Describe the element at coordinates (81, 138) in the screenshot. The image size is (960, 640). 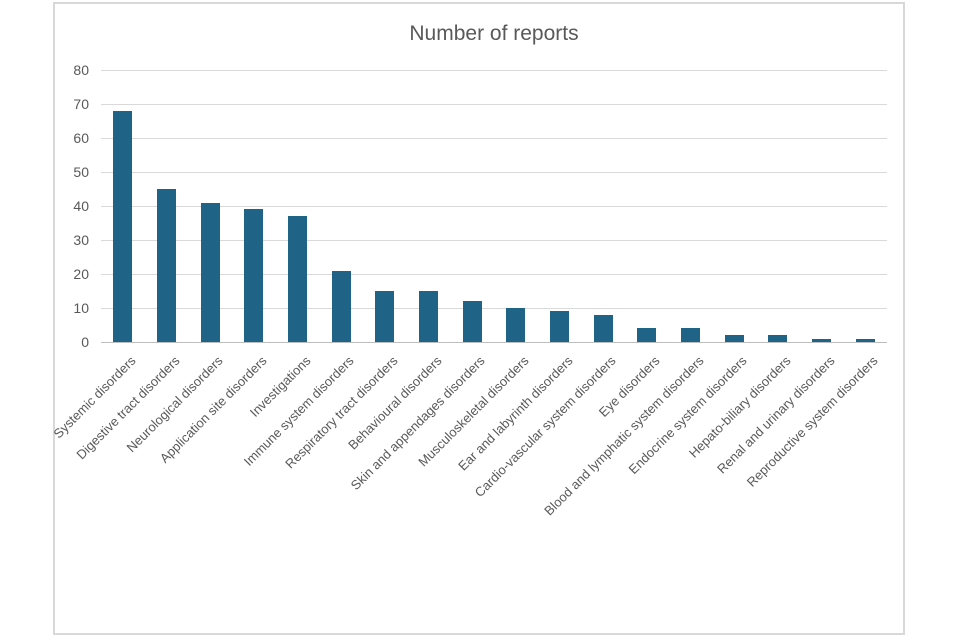
I see `y-axis-tick-label: 60` at that location.